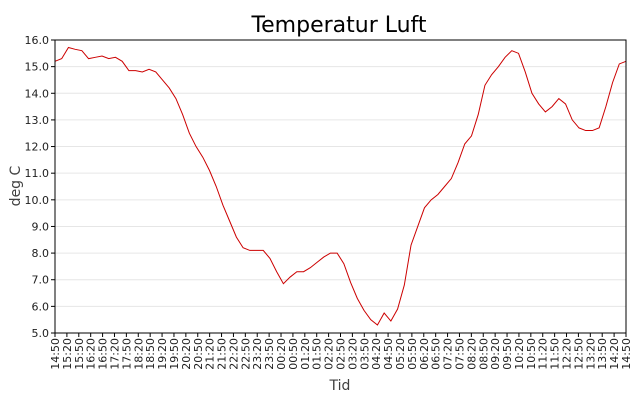 This screenshot has height=400, width=640. Describe the element at coordinates (245, 354) in the screenshot. I see `x-tick-label: 22:50` at that location.